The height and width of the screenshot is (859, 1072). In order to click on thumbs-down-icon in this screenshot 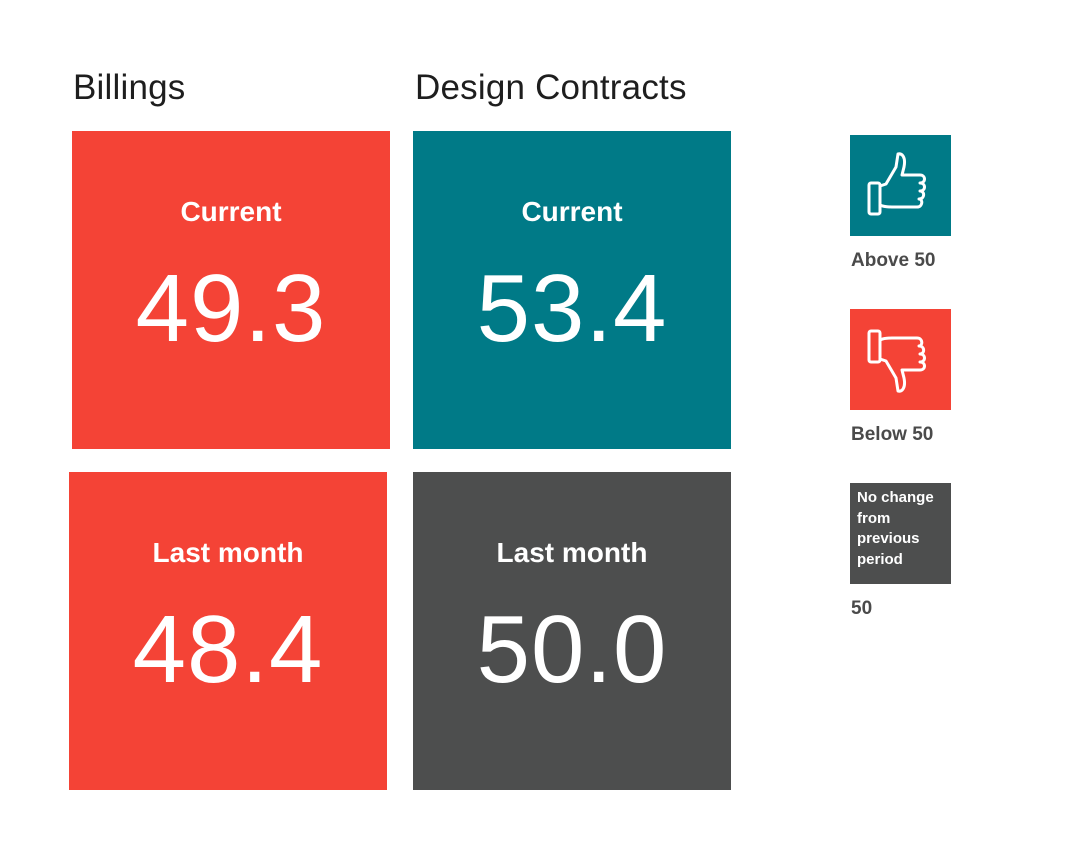, I will do `click(896, 361)`.